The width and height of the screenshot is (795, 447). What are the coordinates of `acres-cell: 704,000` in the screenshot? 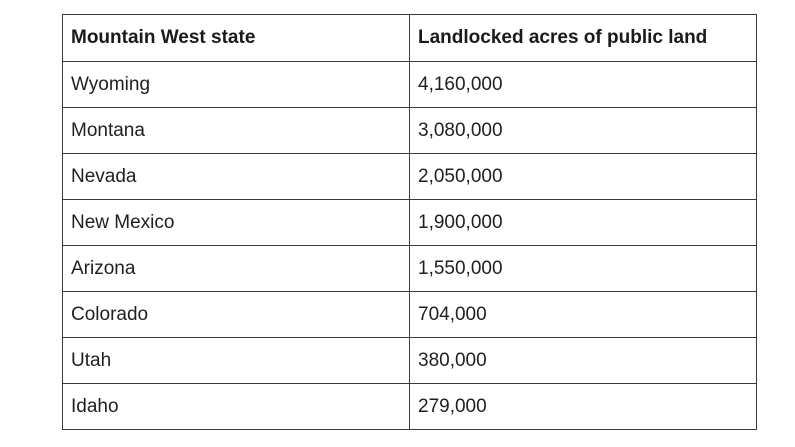 It's located at (583, 314).